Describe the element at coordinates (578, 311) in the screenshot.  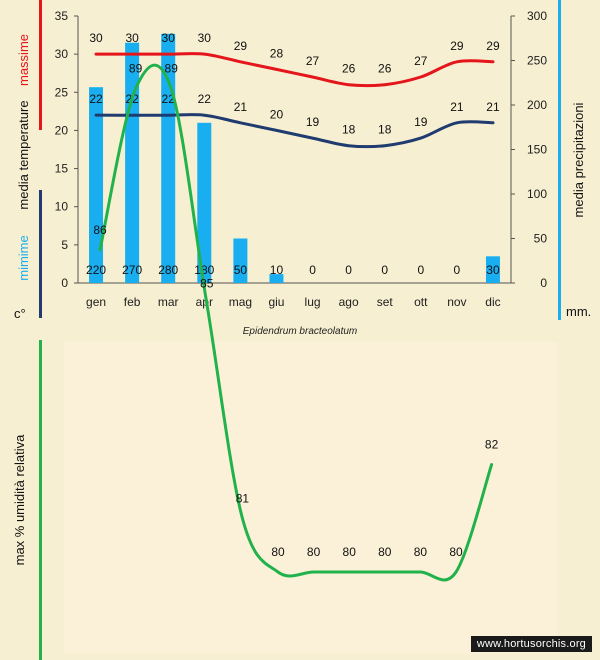
I see `right-axis-unit: mm.` at that location.